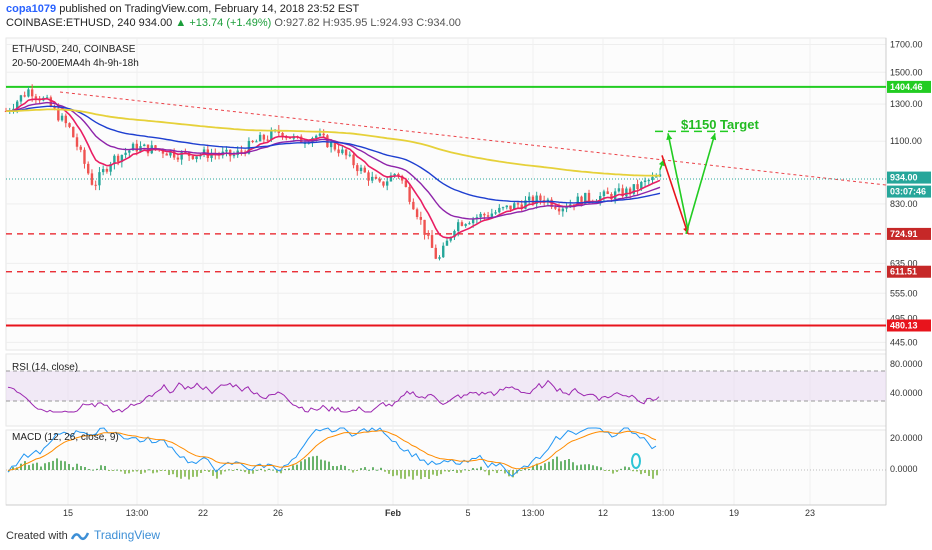  What do you see at coordinates (636, 461) in the screenshot?
I see `crossover-marker` at bounding box center [636, 461].